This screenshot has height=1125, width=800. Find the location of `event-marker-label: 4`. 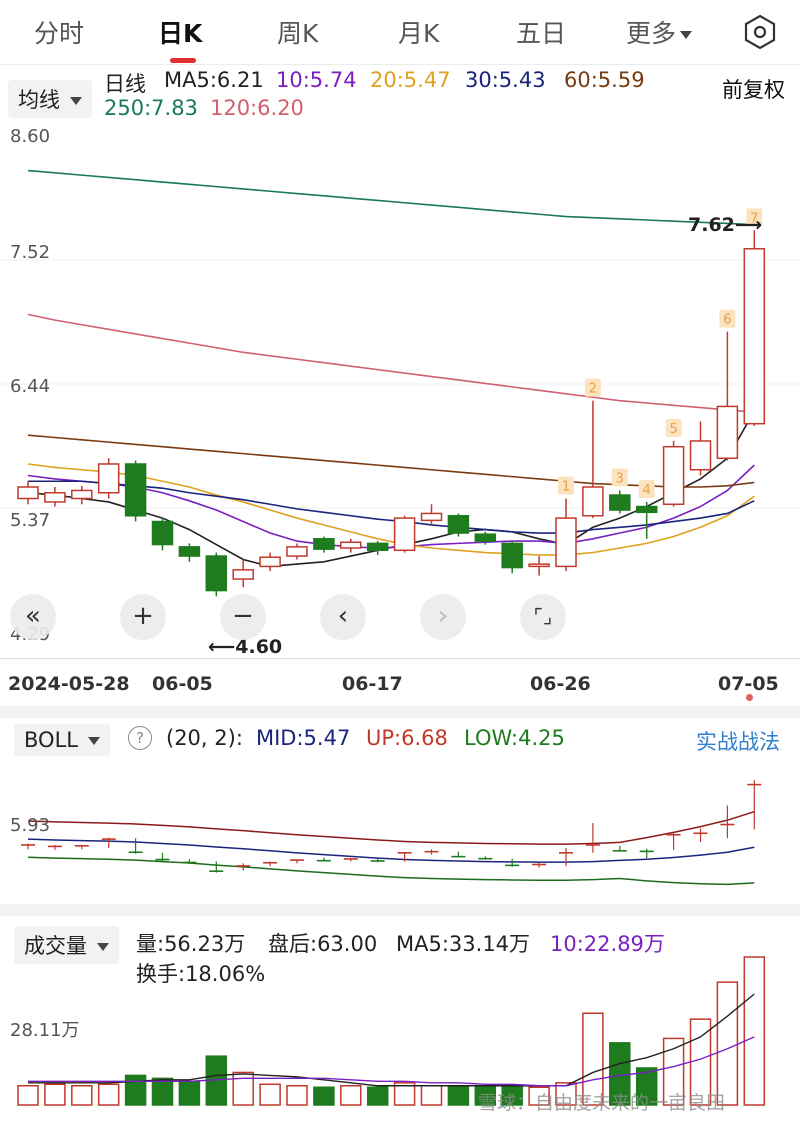

event-marker-label: 4 is located at coordinates (647, 490).